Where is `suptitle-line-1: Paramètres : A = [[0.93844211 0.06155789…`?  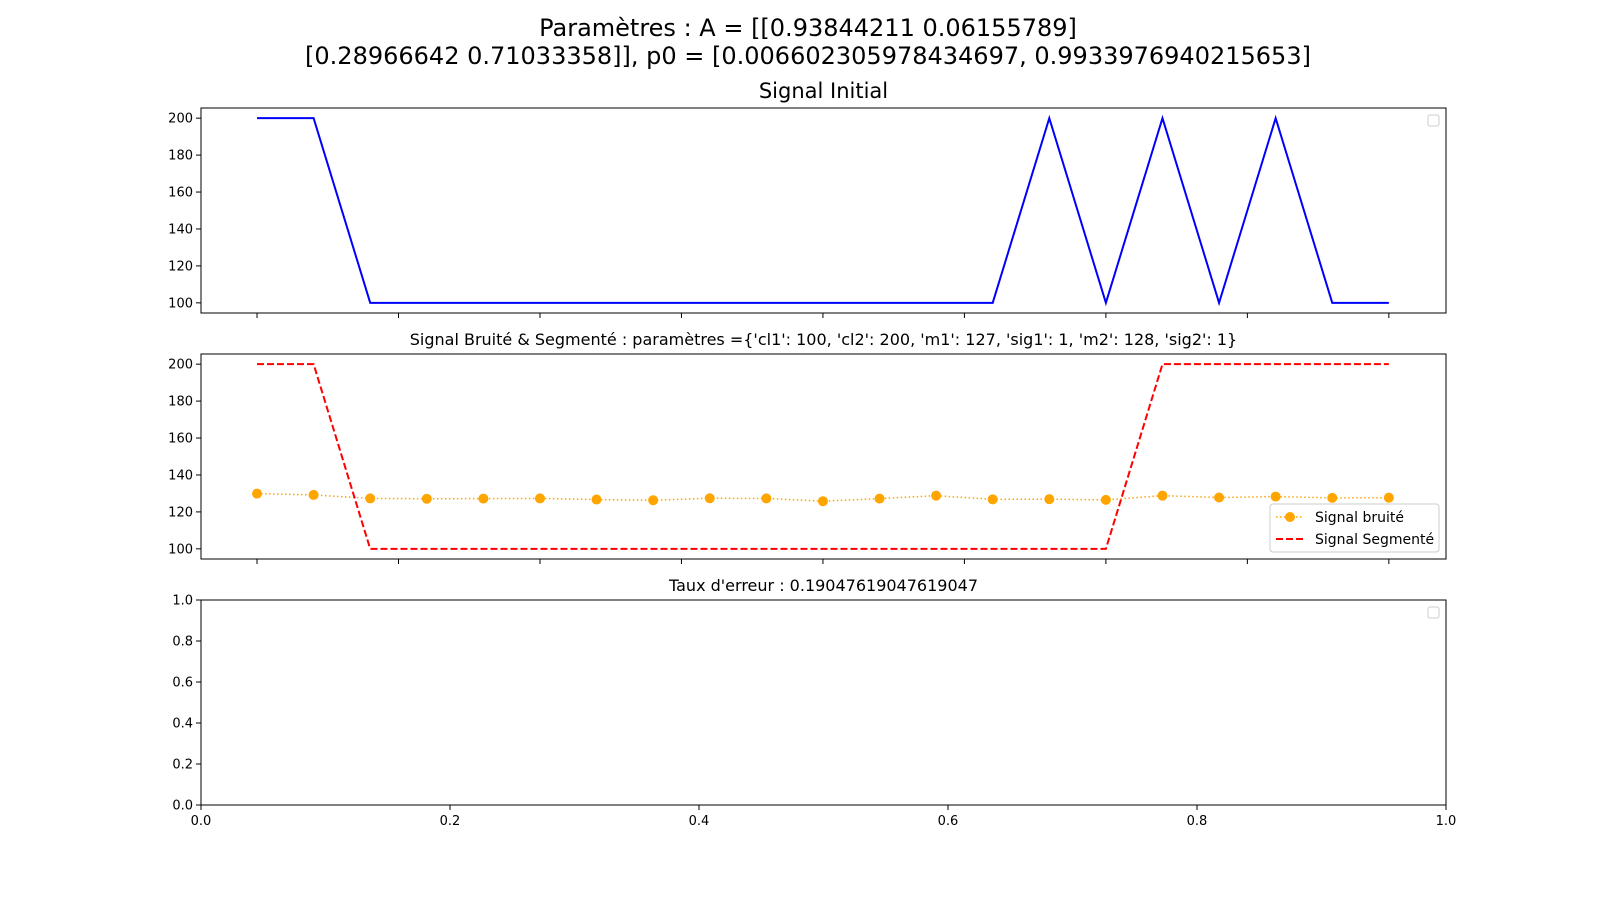 suptitle-line-1: Paramètres : A = [[0.93844211 0.06155789… is located at coordinates (808, 28).